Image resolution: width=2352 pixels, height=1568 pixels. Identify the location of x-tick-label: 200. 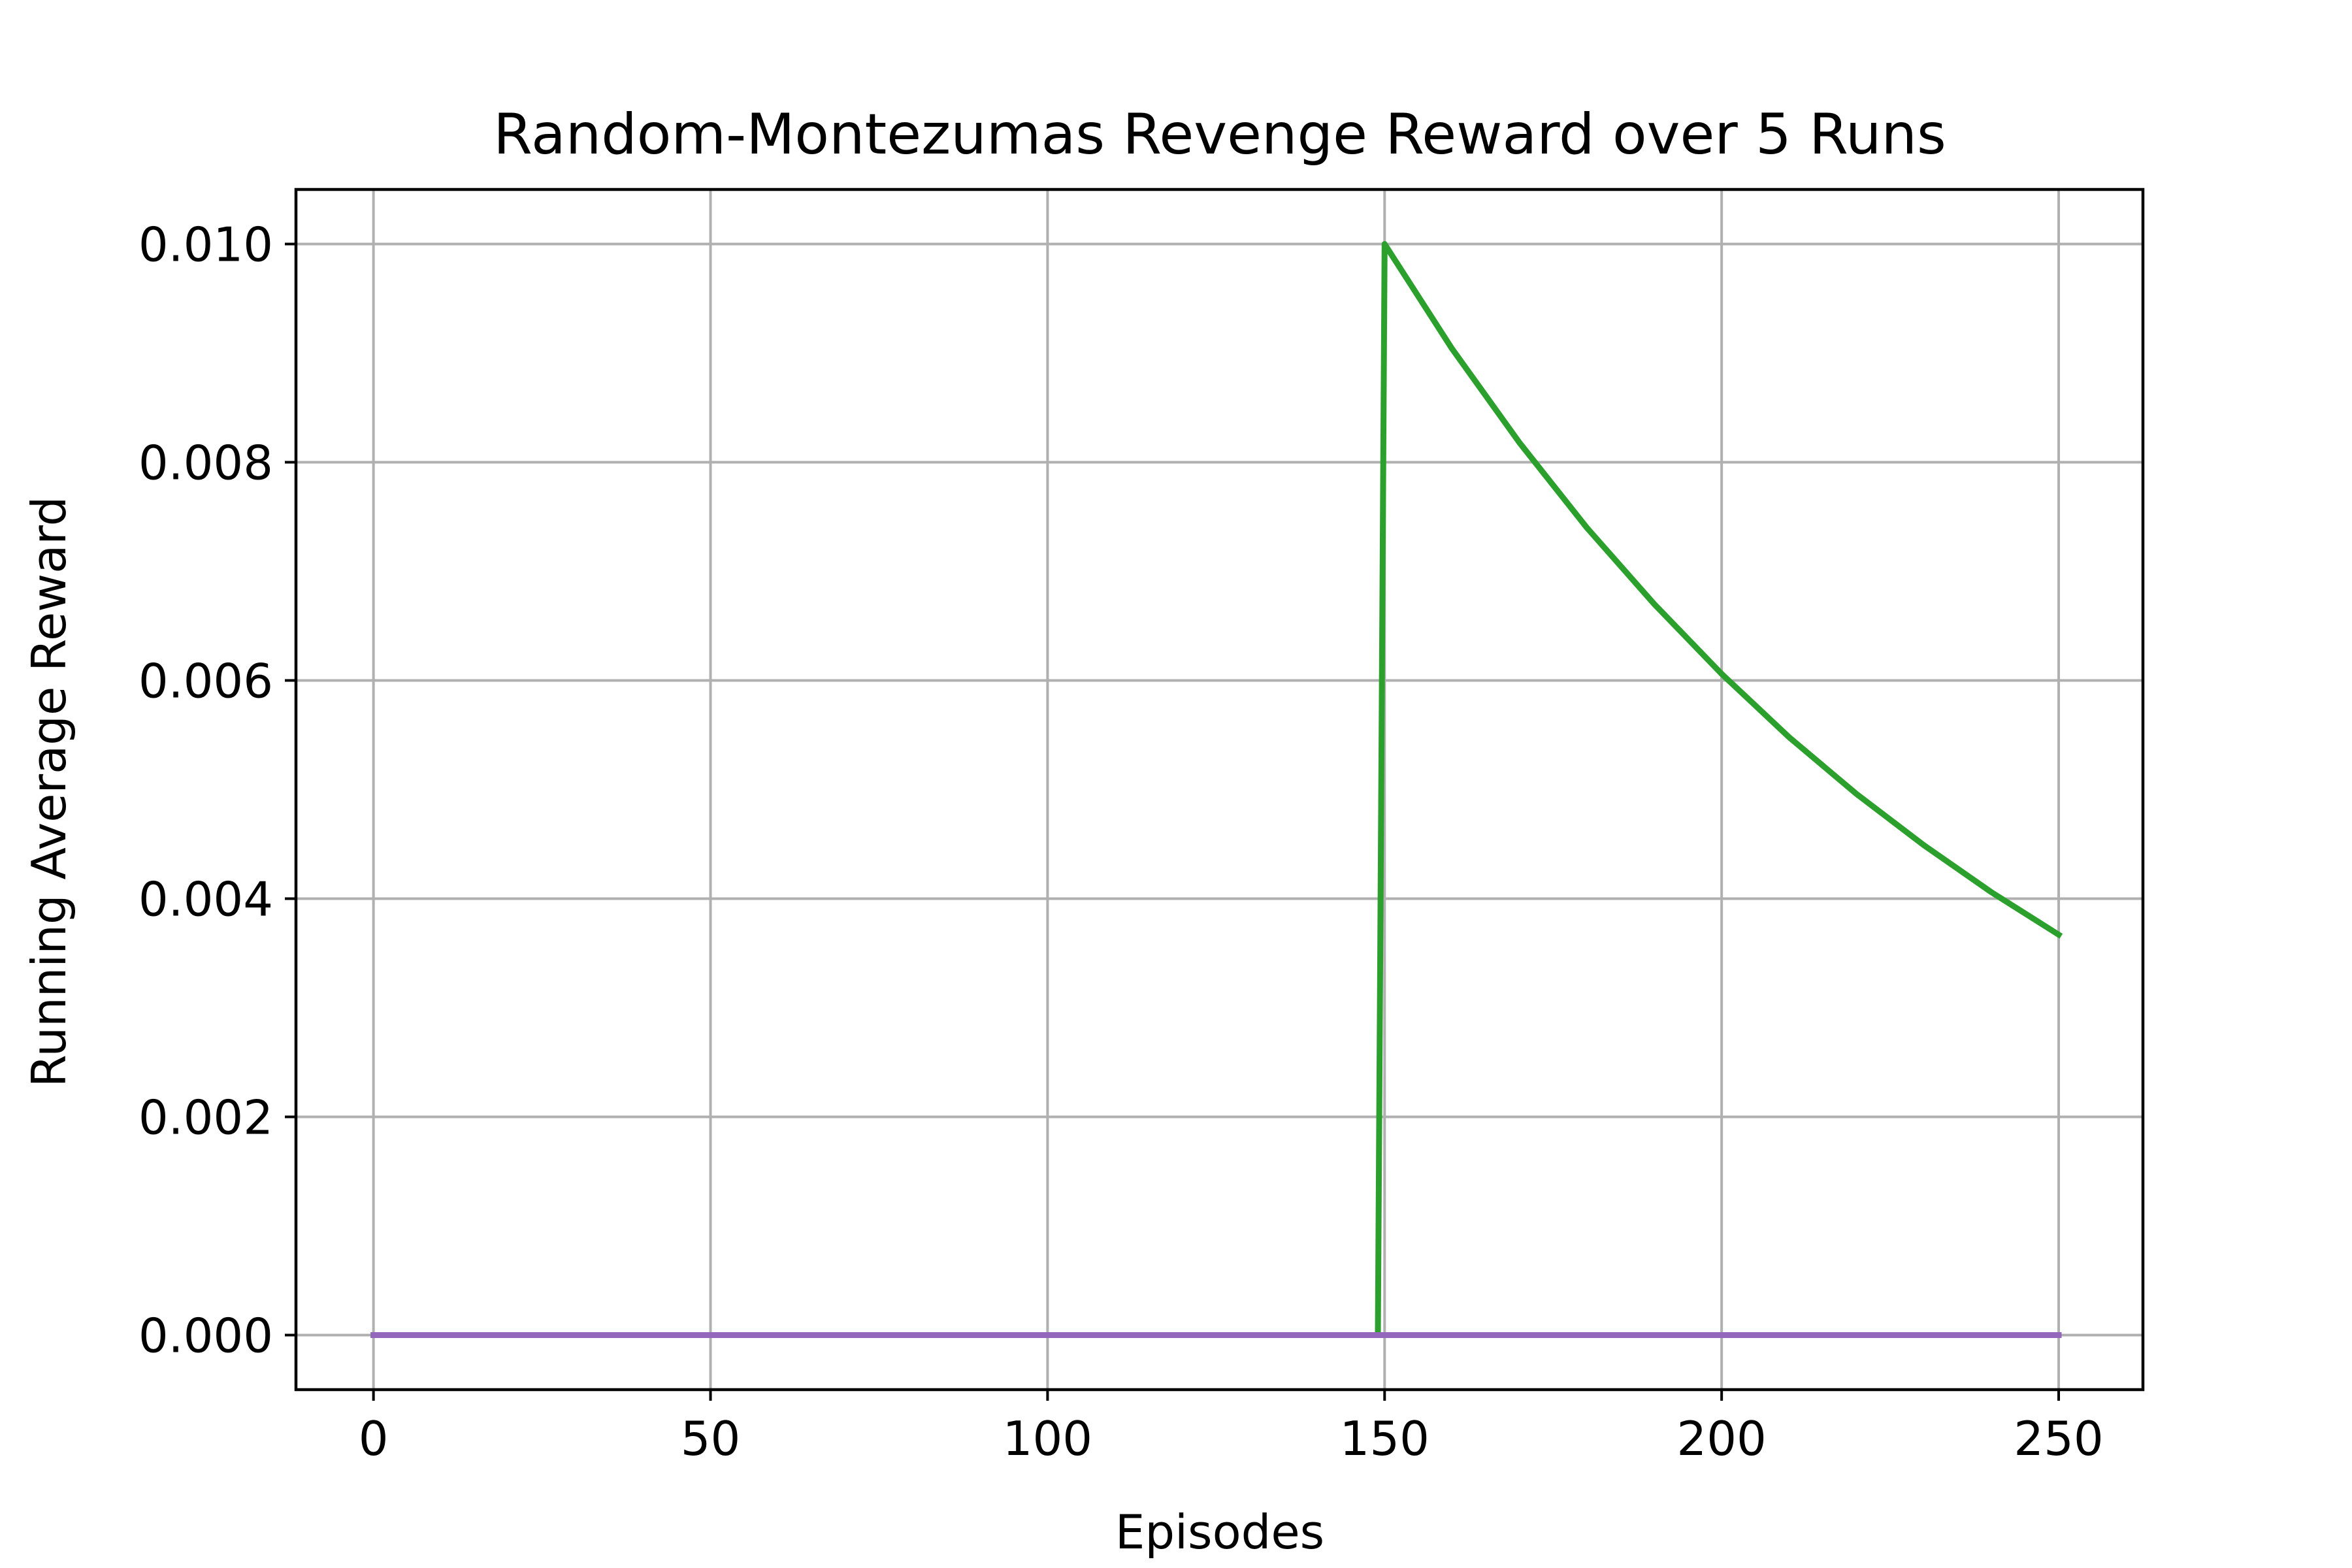
(1721, 1438).